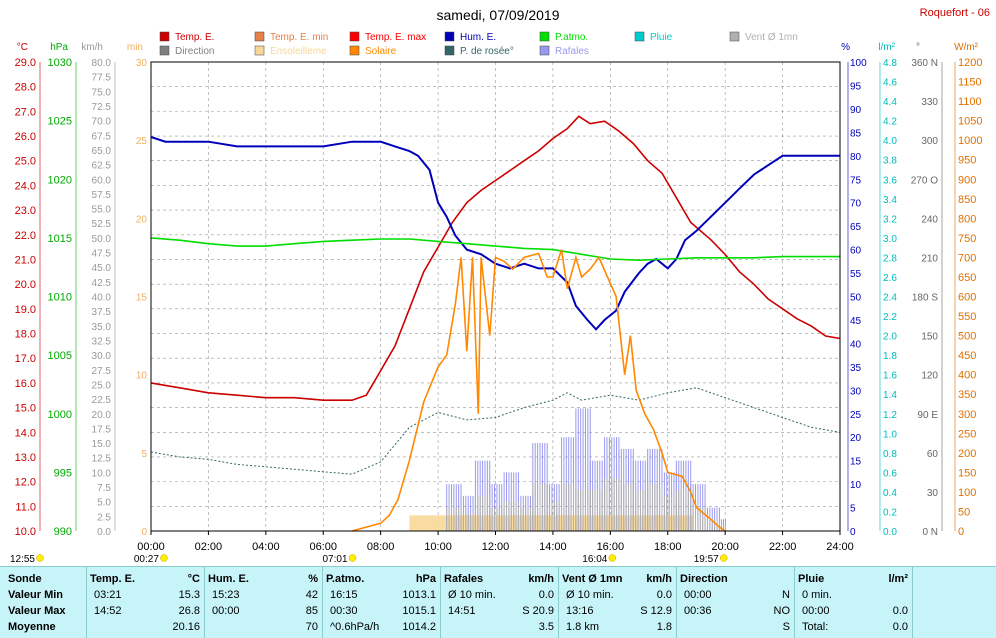 The image size is (996, 638). I want to click on wind-tick: 65.0, so click(102, 151).